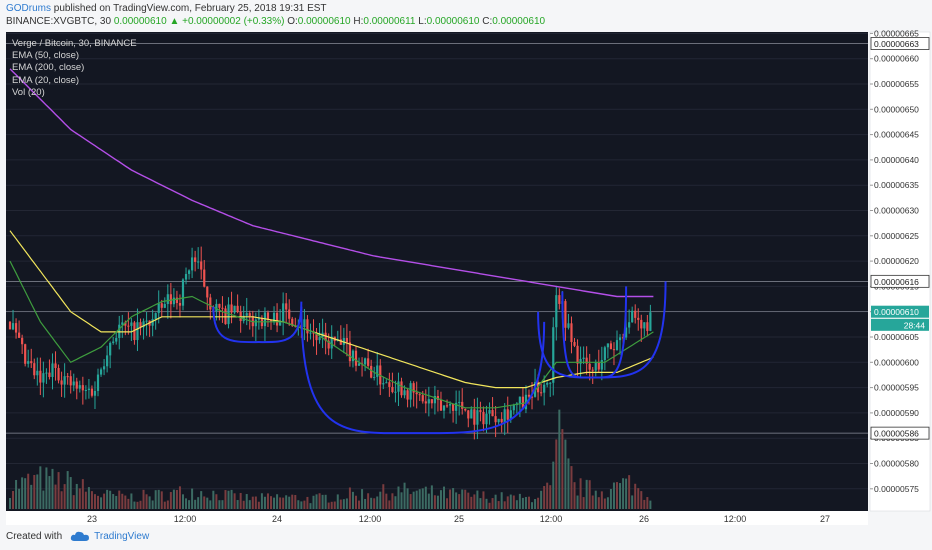 The image size is (932, 550). I want to click on legend-ema50: EMA (50, close), so click(46, 56).